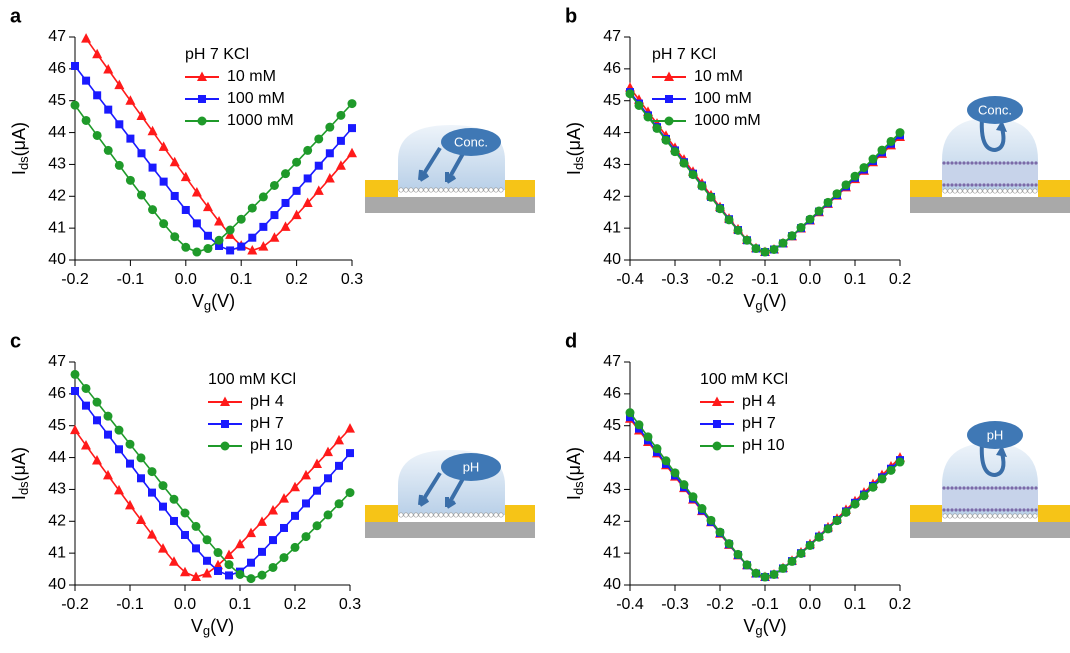  I want to click on y-tick-label: 42, so click(57, 196).